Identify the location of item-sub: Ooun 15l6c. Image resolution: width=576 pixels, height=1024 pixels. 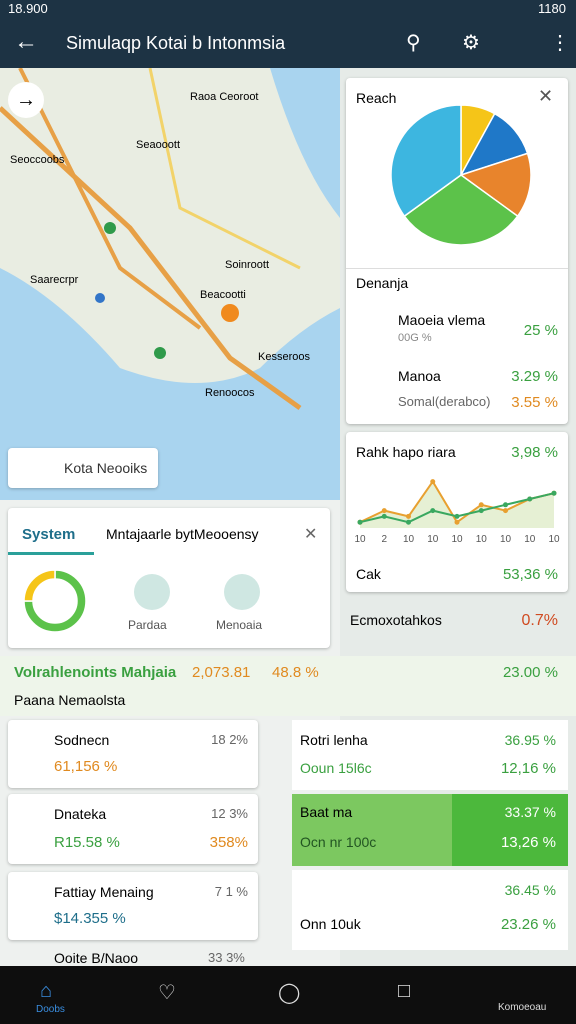
(336, 768).